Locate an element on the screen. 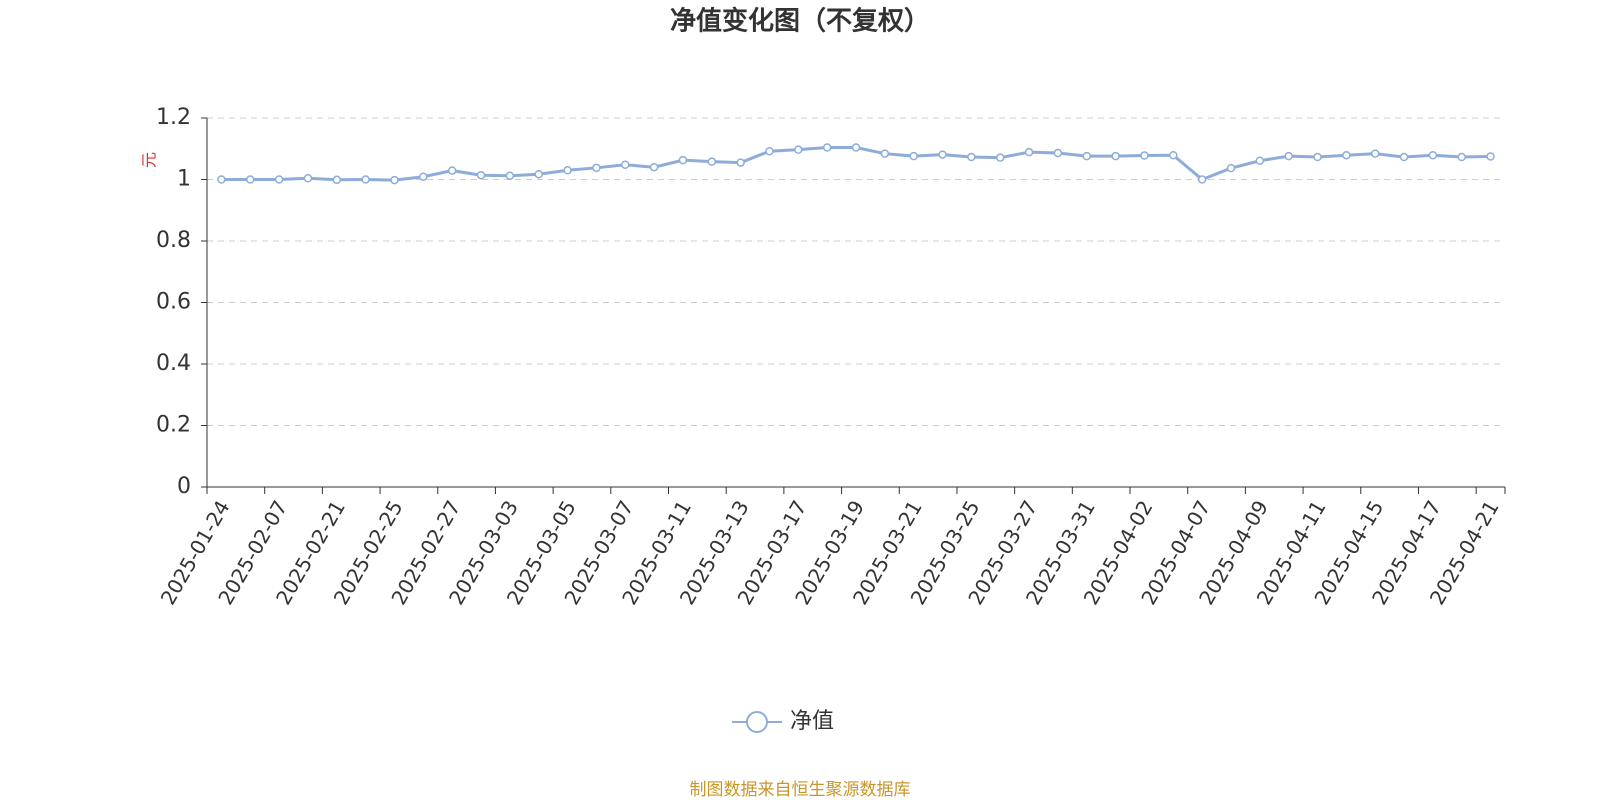  y-tick-label: 1.2 is located at coordinates (173, 117).